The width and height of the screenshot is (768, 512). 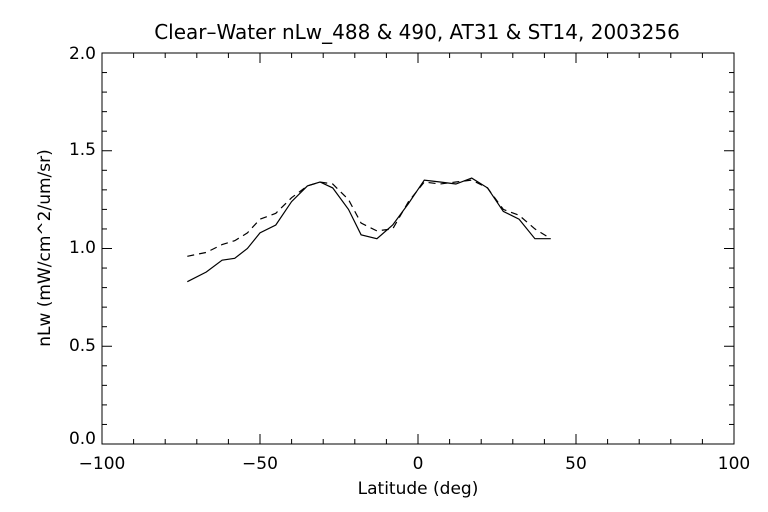 I want to click on y-tick-label-0: 0.0, so click(x=82, y=439).